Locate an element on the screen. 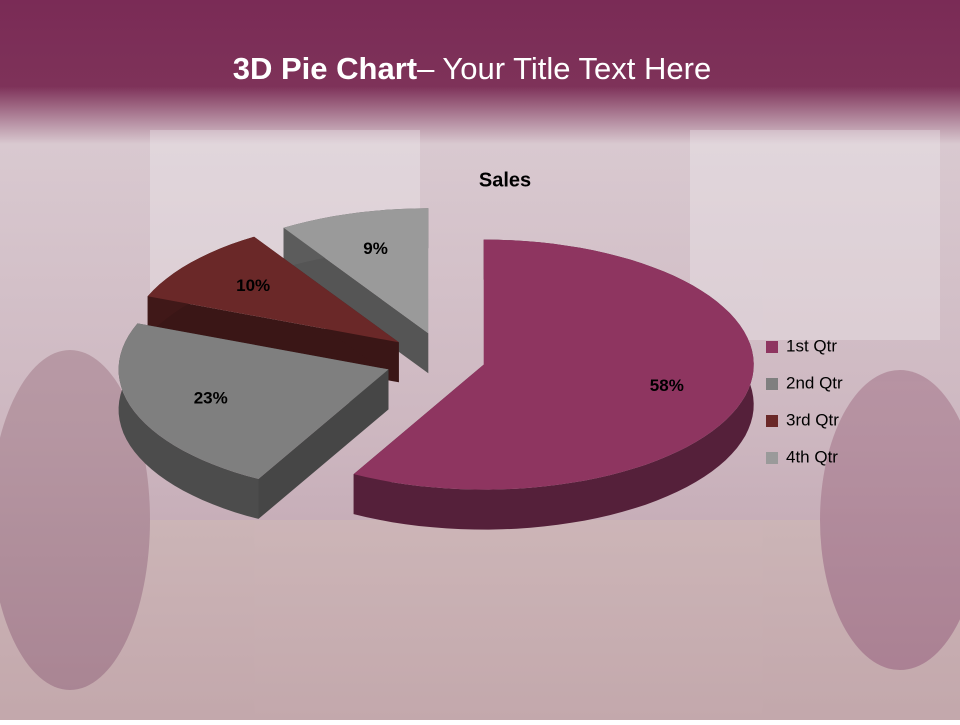 The height and width of the screenshot is (725, 960). legend-label: 4th Qtr is located at coordinates (812, 456).